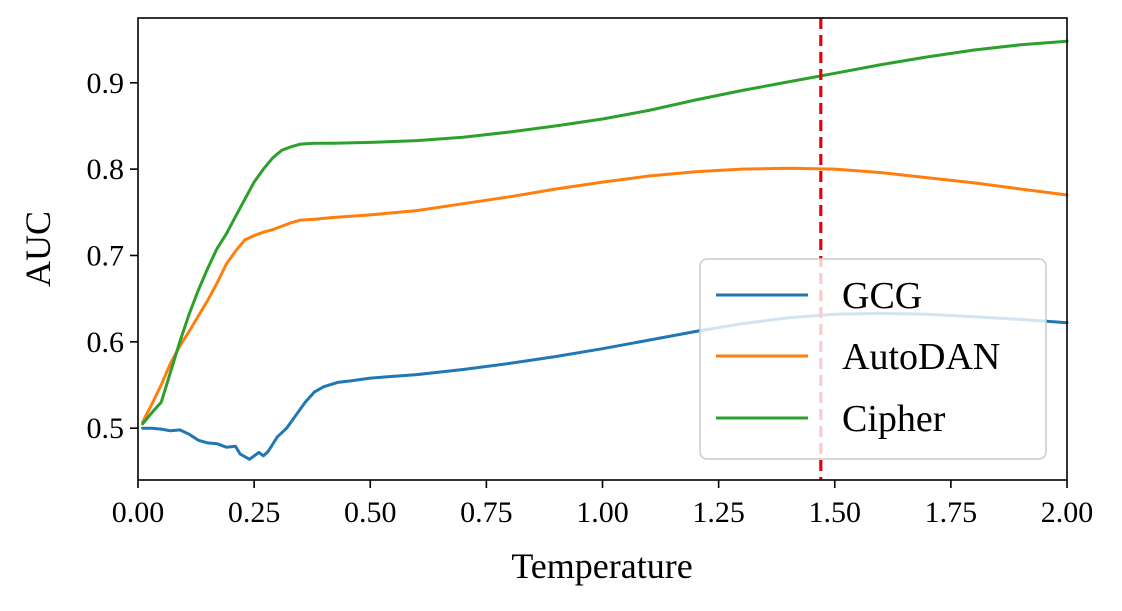 This screenshot has width=1122, height=611. Describe the element at coordinates (106, 255) in the screenshot. I see `y-tick-label: 0.7` at that location.